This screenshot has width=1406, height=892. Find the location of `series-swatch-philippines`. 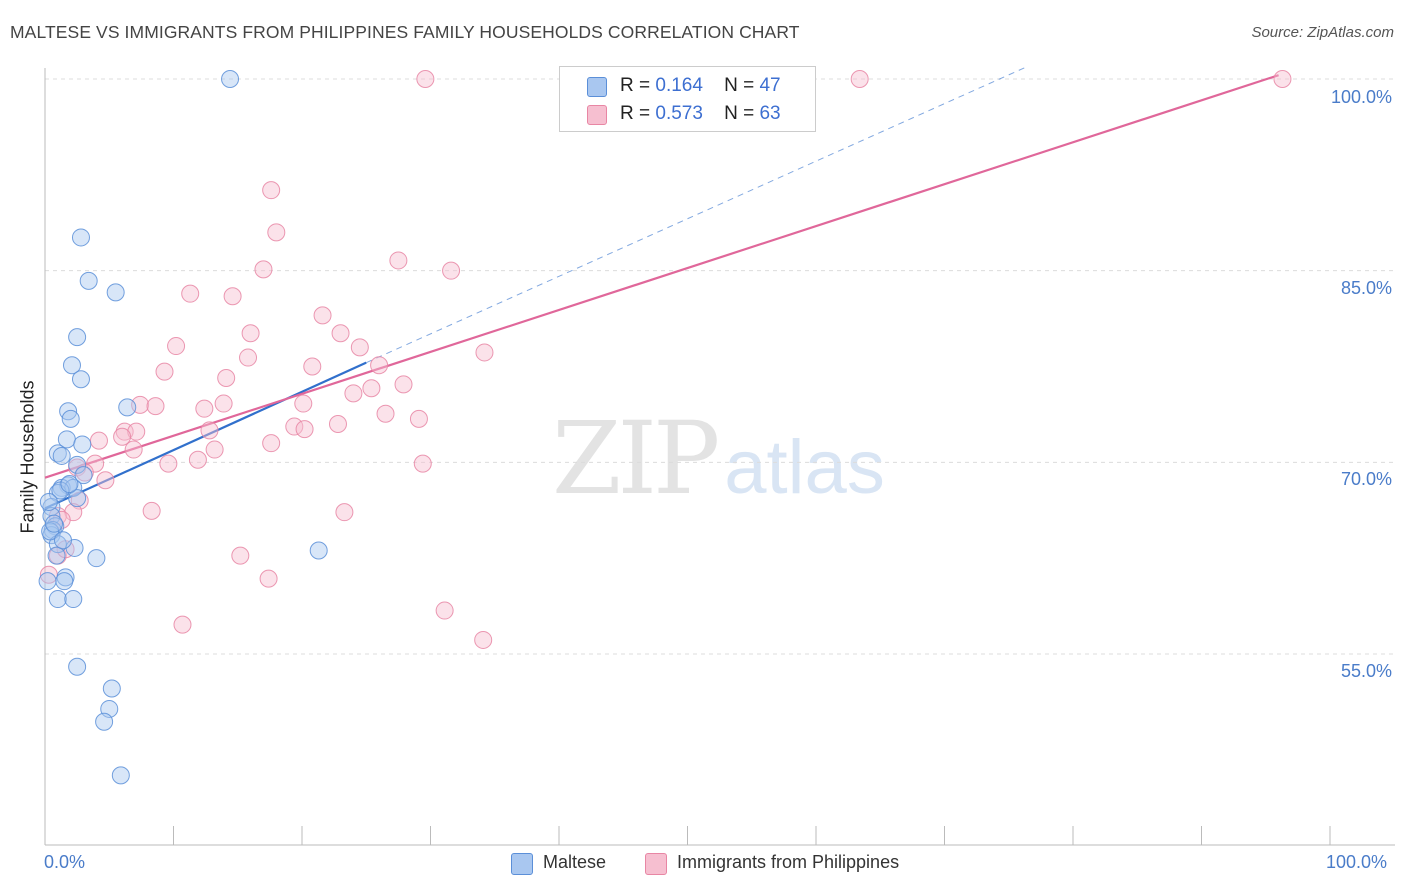

series-swatch-philippines is located at coordinates (656, 864).